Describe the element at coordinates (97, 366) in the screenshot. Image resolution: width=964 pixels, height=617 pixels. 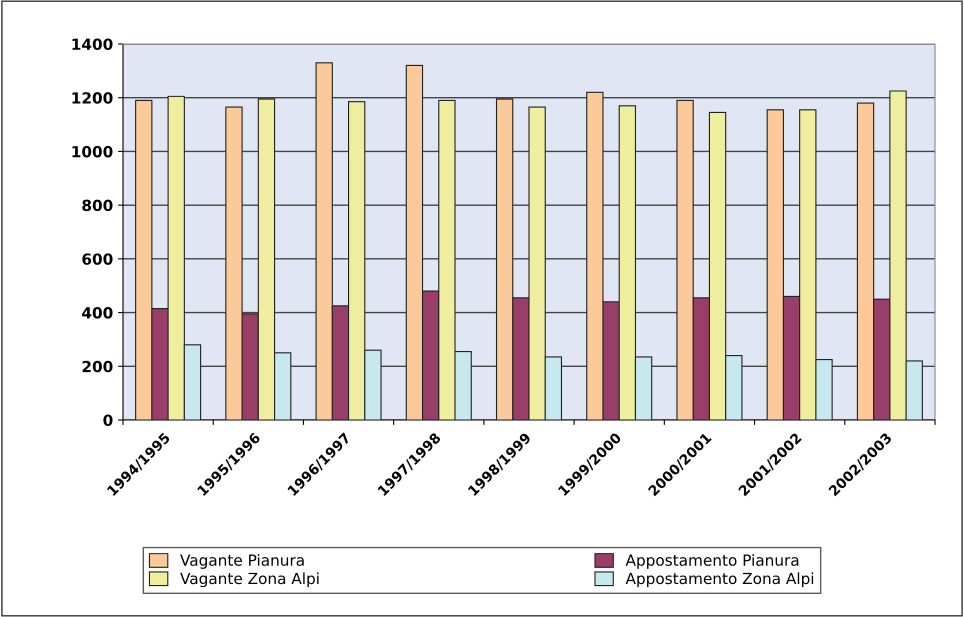
I see `y-tick-label: 200` at that location.